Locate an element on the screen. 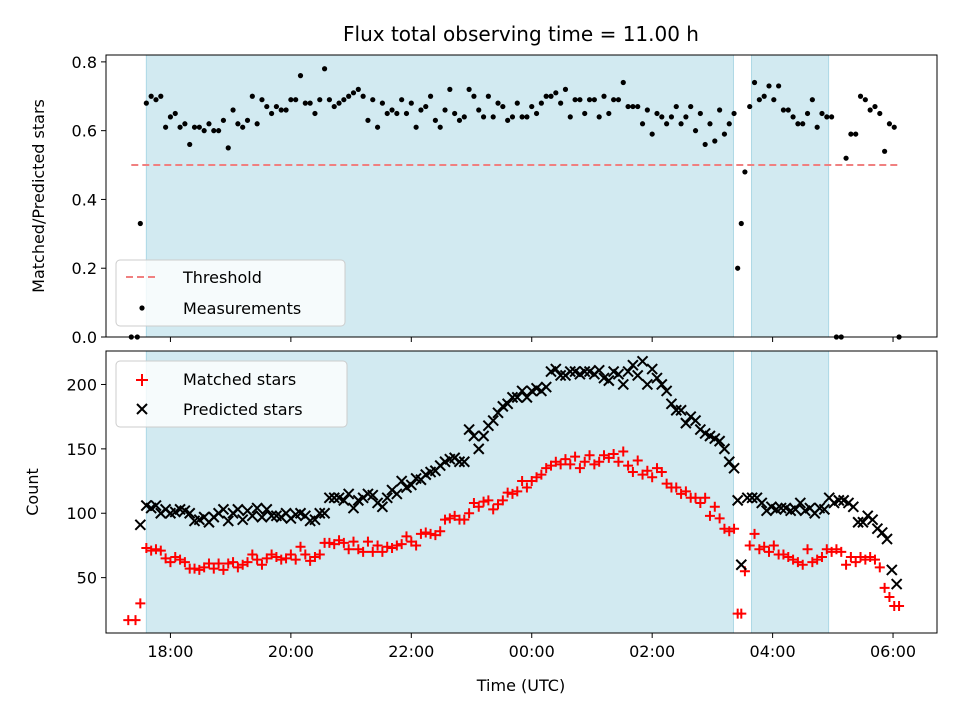 The height and width of the screenshot is (720, 960). y-tick-label: 150 is located at coordinates (81, 449).